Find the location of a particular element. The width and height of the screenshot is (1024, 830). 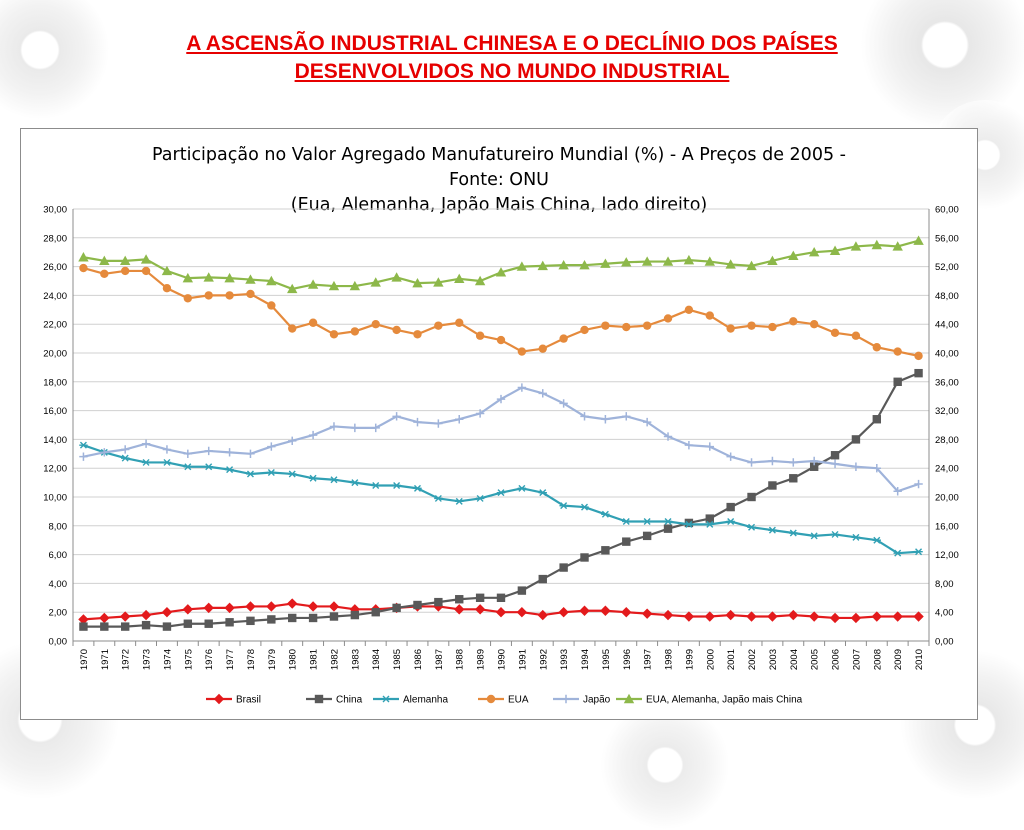

x-tick-label: 1999 is located at coordinates (689, 659).